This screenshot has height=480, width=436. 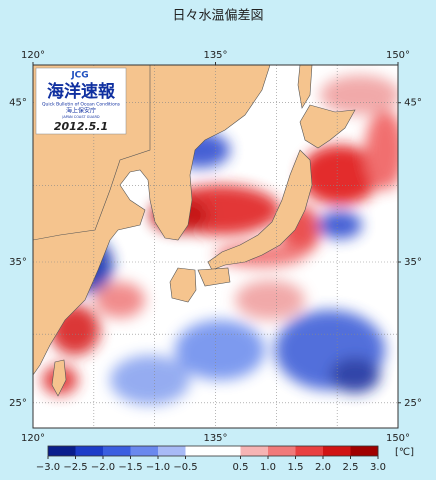 What do you see at coordinates (398, 55) in the screenshot?
I see `lon-label-top: 150°` at bounding box center [398, 55].